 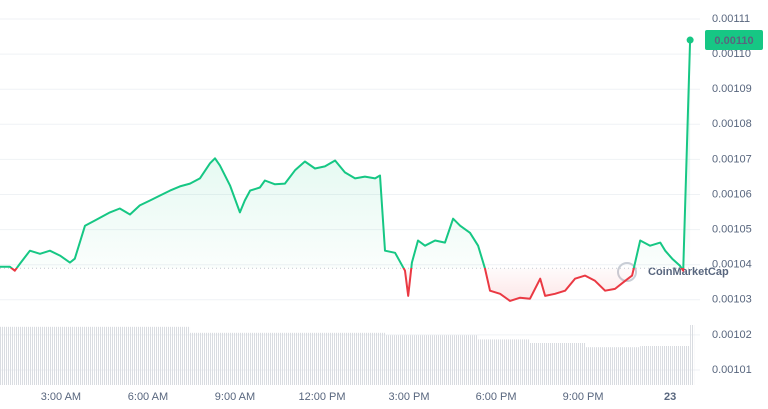 I want to click on y-tick-label: 0.00111, so click(x=731, y=19).